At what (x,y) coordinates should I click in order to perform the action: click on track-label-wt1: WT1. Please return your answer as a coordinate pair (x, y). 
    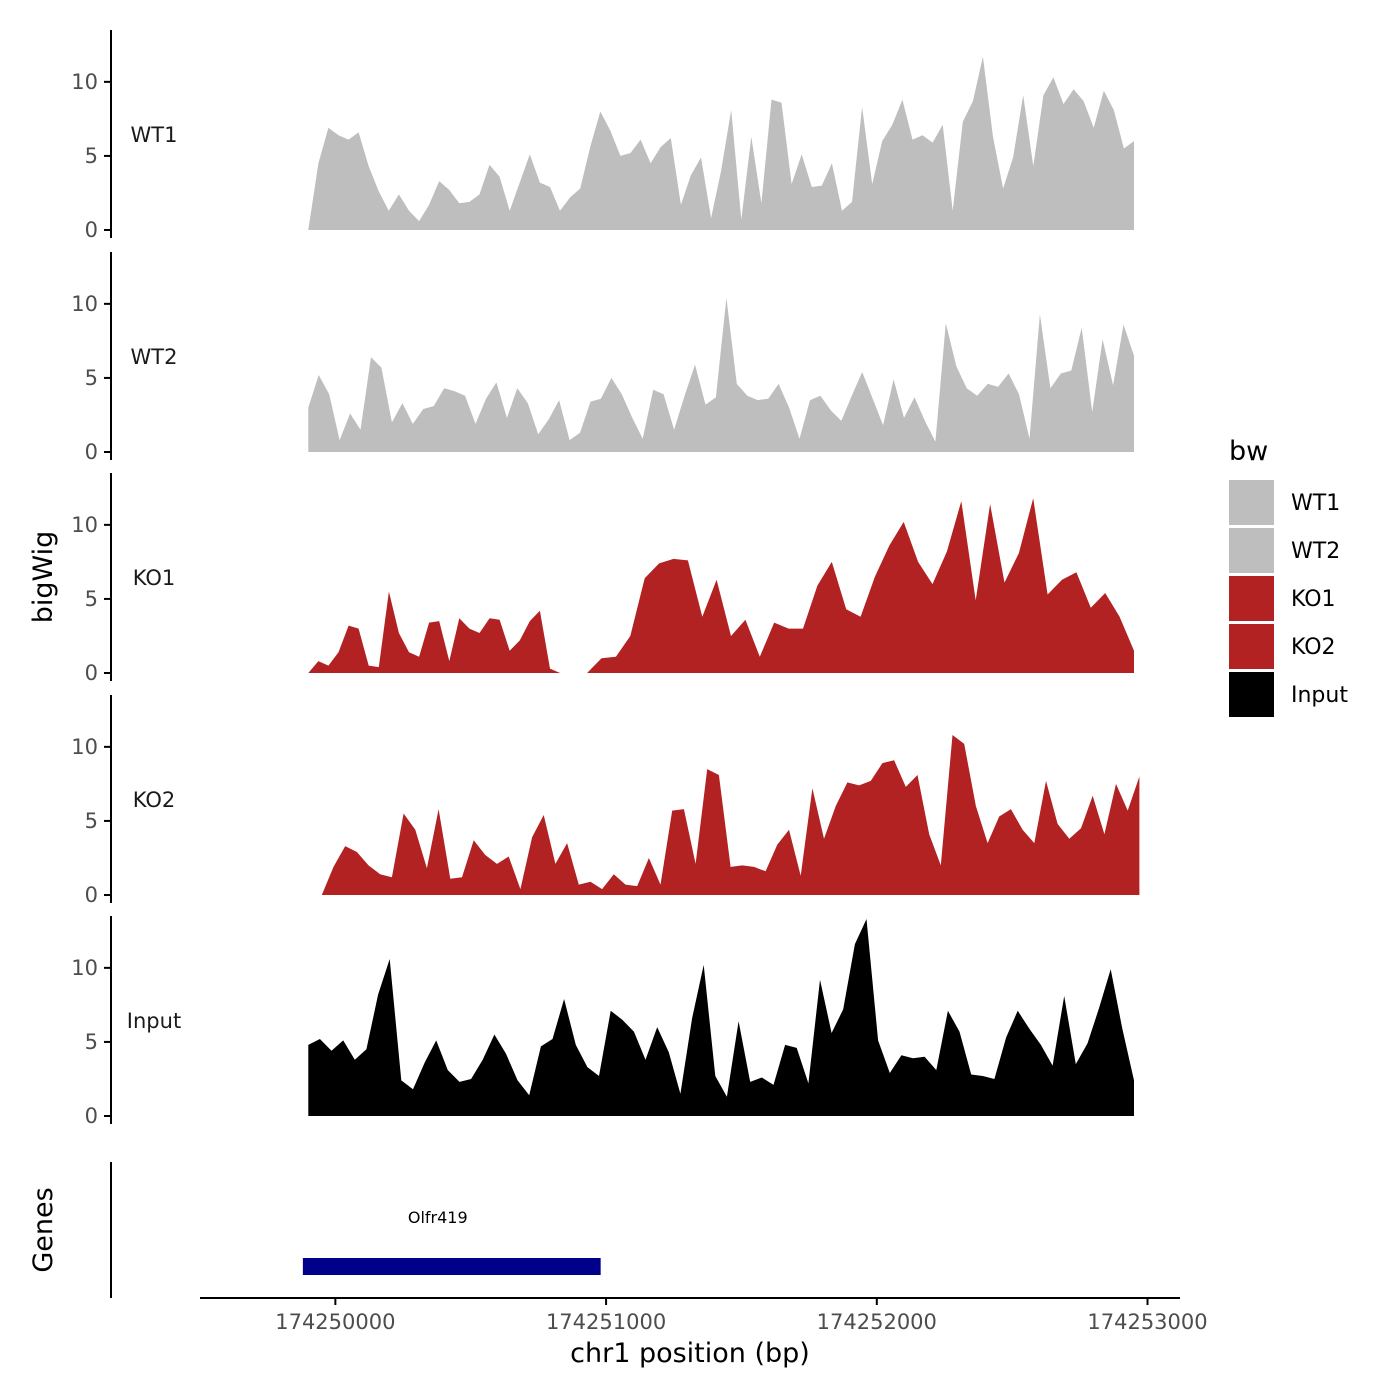
    Looking at the image, I should click on (154, 135).